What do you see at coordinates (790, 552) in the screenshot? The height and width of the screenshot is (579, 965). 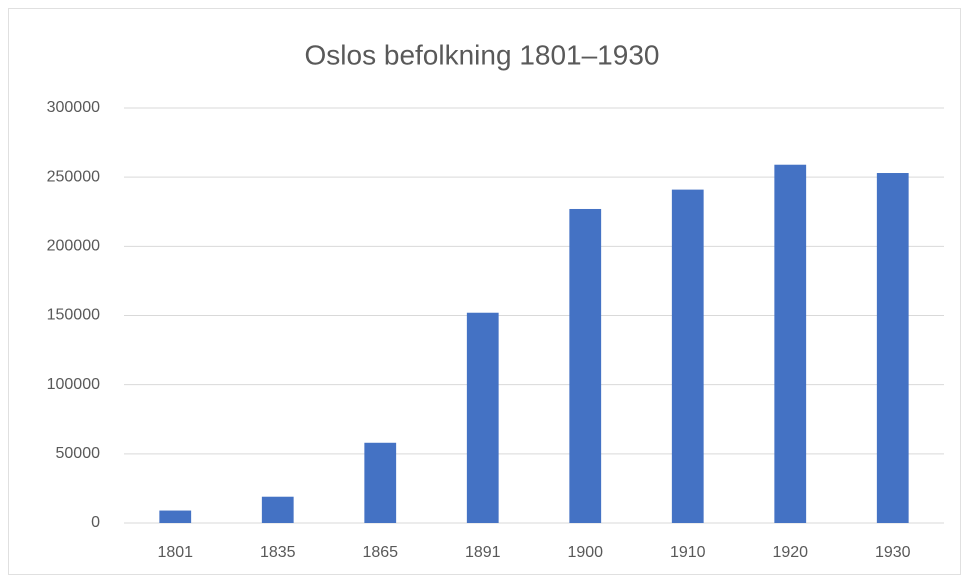 I see `x-tick-label: 1920` at bounding box center [790, 552].